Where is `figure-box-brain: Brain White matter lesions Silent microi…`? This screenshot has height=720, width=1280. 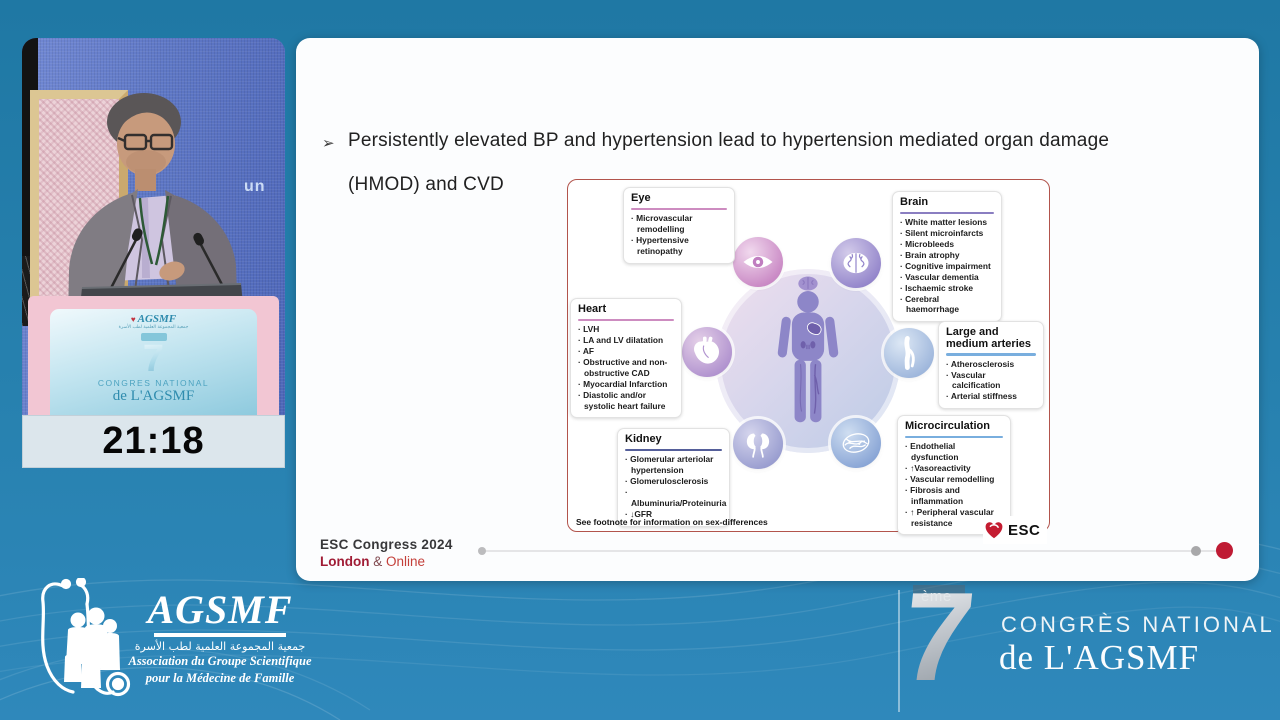 figure-box-brain: Brain White matter lesions Silent microi… is located at coordinates (947, 257).